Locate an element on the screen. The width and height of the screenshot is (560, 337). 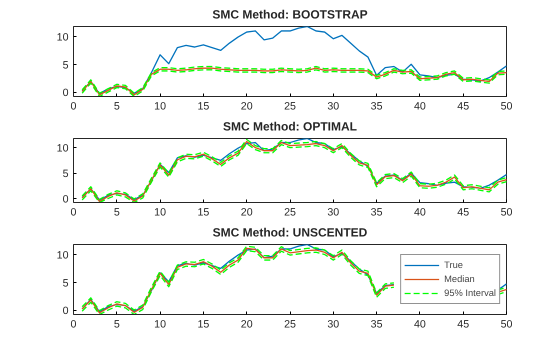
chart-title: SMC Method: UNSCENTED is located at coordinates (290, 233).